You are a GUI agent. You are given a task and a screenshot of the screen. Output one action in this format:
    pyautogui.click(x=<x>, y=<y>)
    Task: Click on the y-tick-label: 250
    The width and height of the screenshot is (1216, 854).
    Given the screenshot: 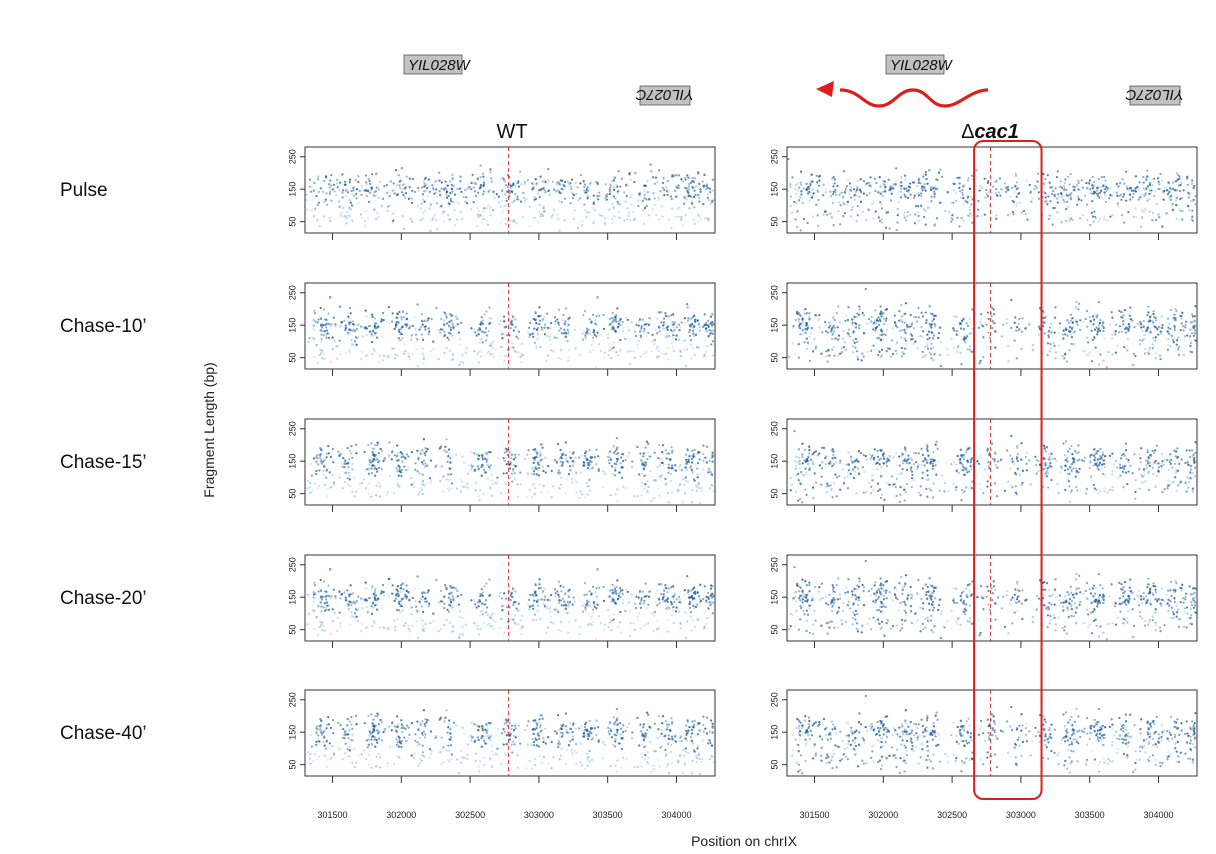 What is the action you would take?
    pyautogui.click(x=292, y=428)
    